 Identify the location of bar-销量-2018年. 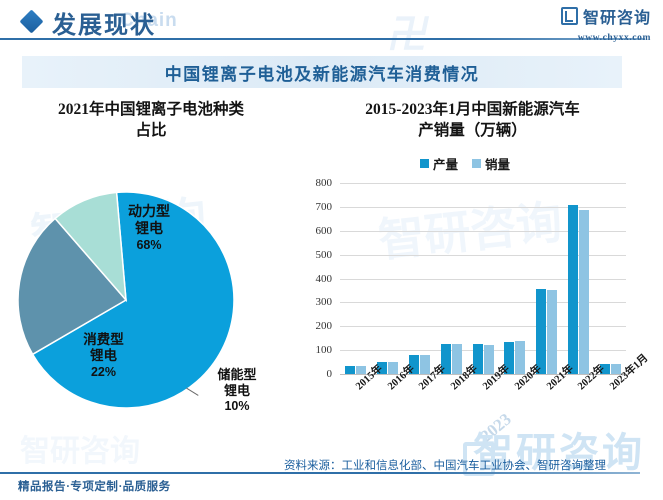
(456, 358).